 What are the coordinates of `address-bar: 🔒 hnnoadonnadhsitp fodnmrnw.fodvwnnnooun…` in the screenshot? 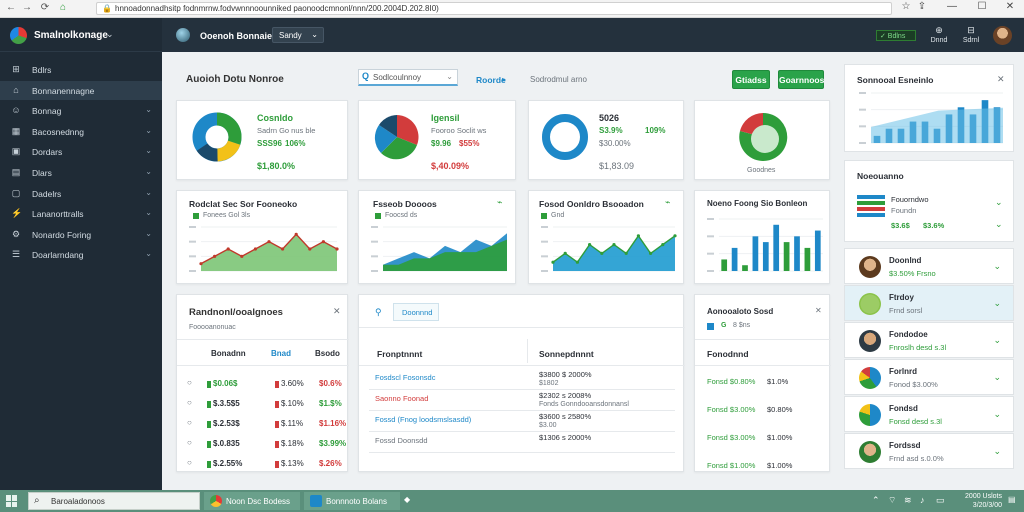 It's located at (494, 8).